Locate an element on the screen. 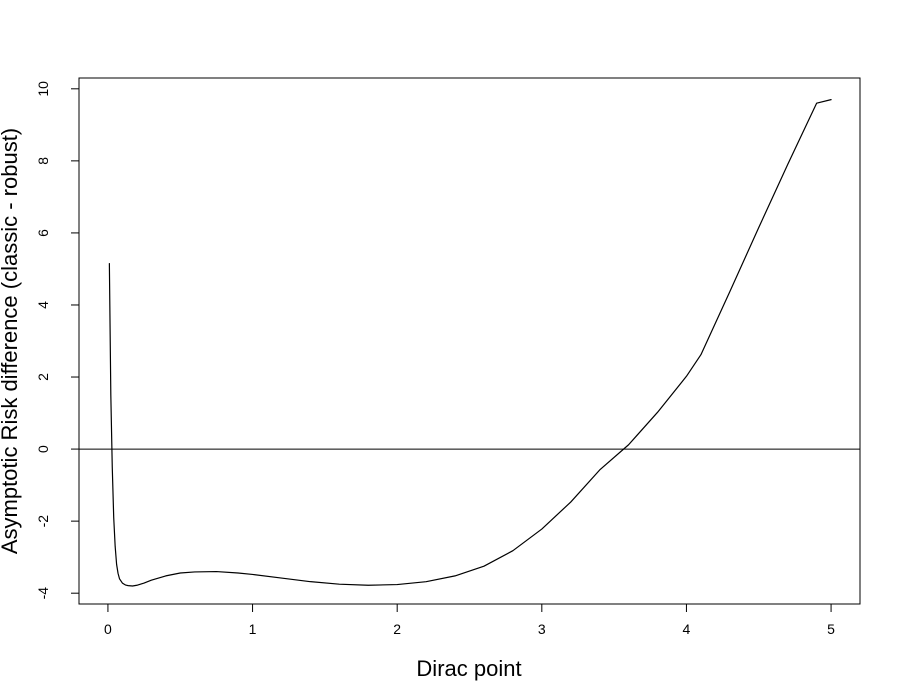  y-tick-label: -2 is located at coordinates (43, 521).